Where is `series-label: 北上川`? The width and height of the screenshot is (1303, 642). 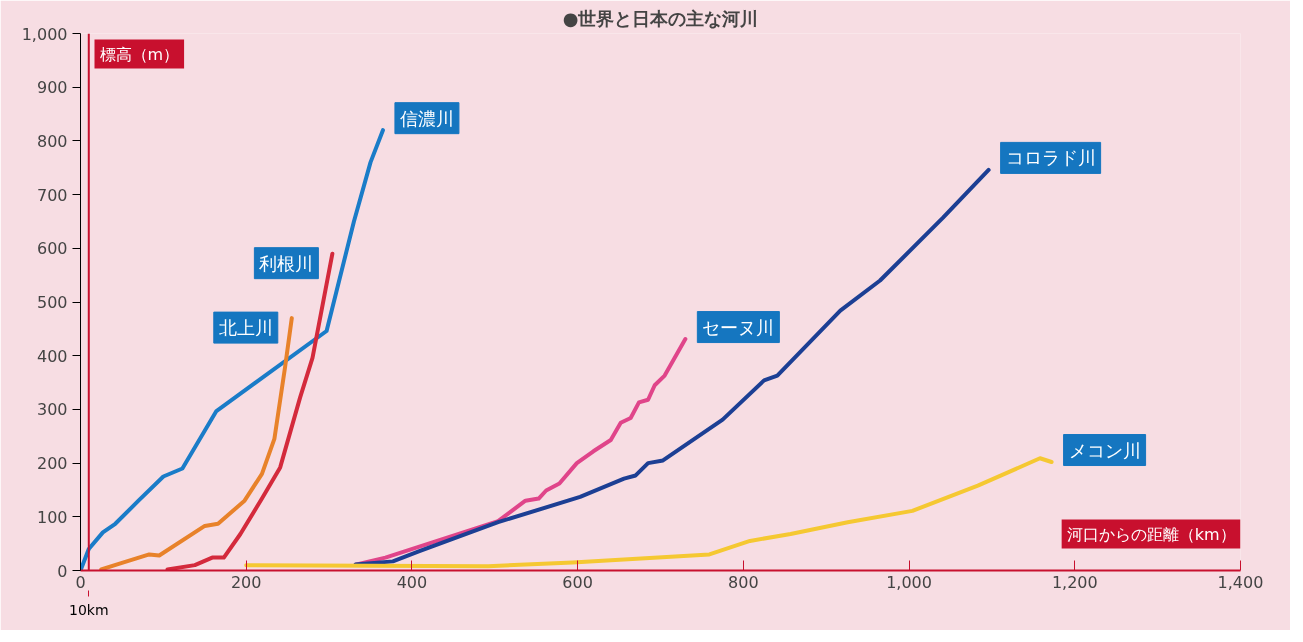 series-label: 北上川 is located at coordinates (245, 328).